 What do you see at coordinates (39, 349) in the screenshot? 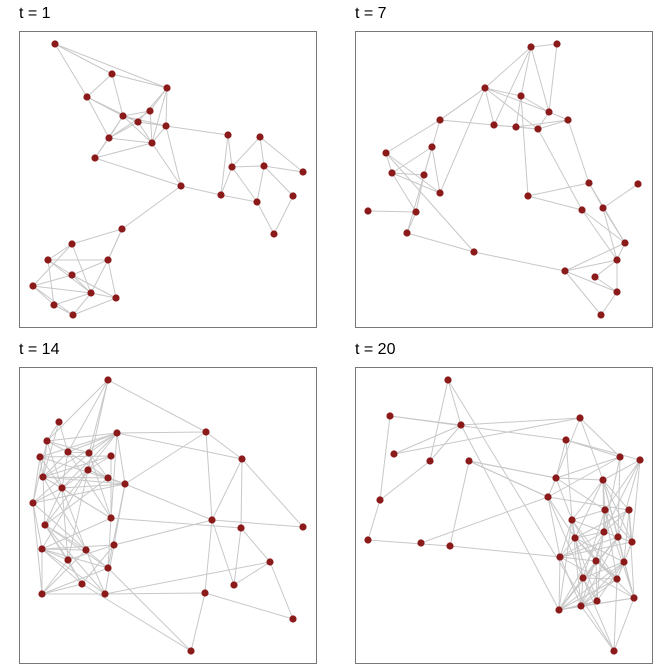
I see `panel-title: t = 14` at bounding box center [39, 349].